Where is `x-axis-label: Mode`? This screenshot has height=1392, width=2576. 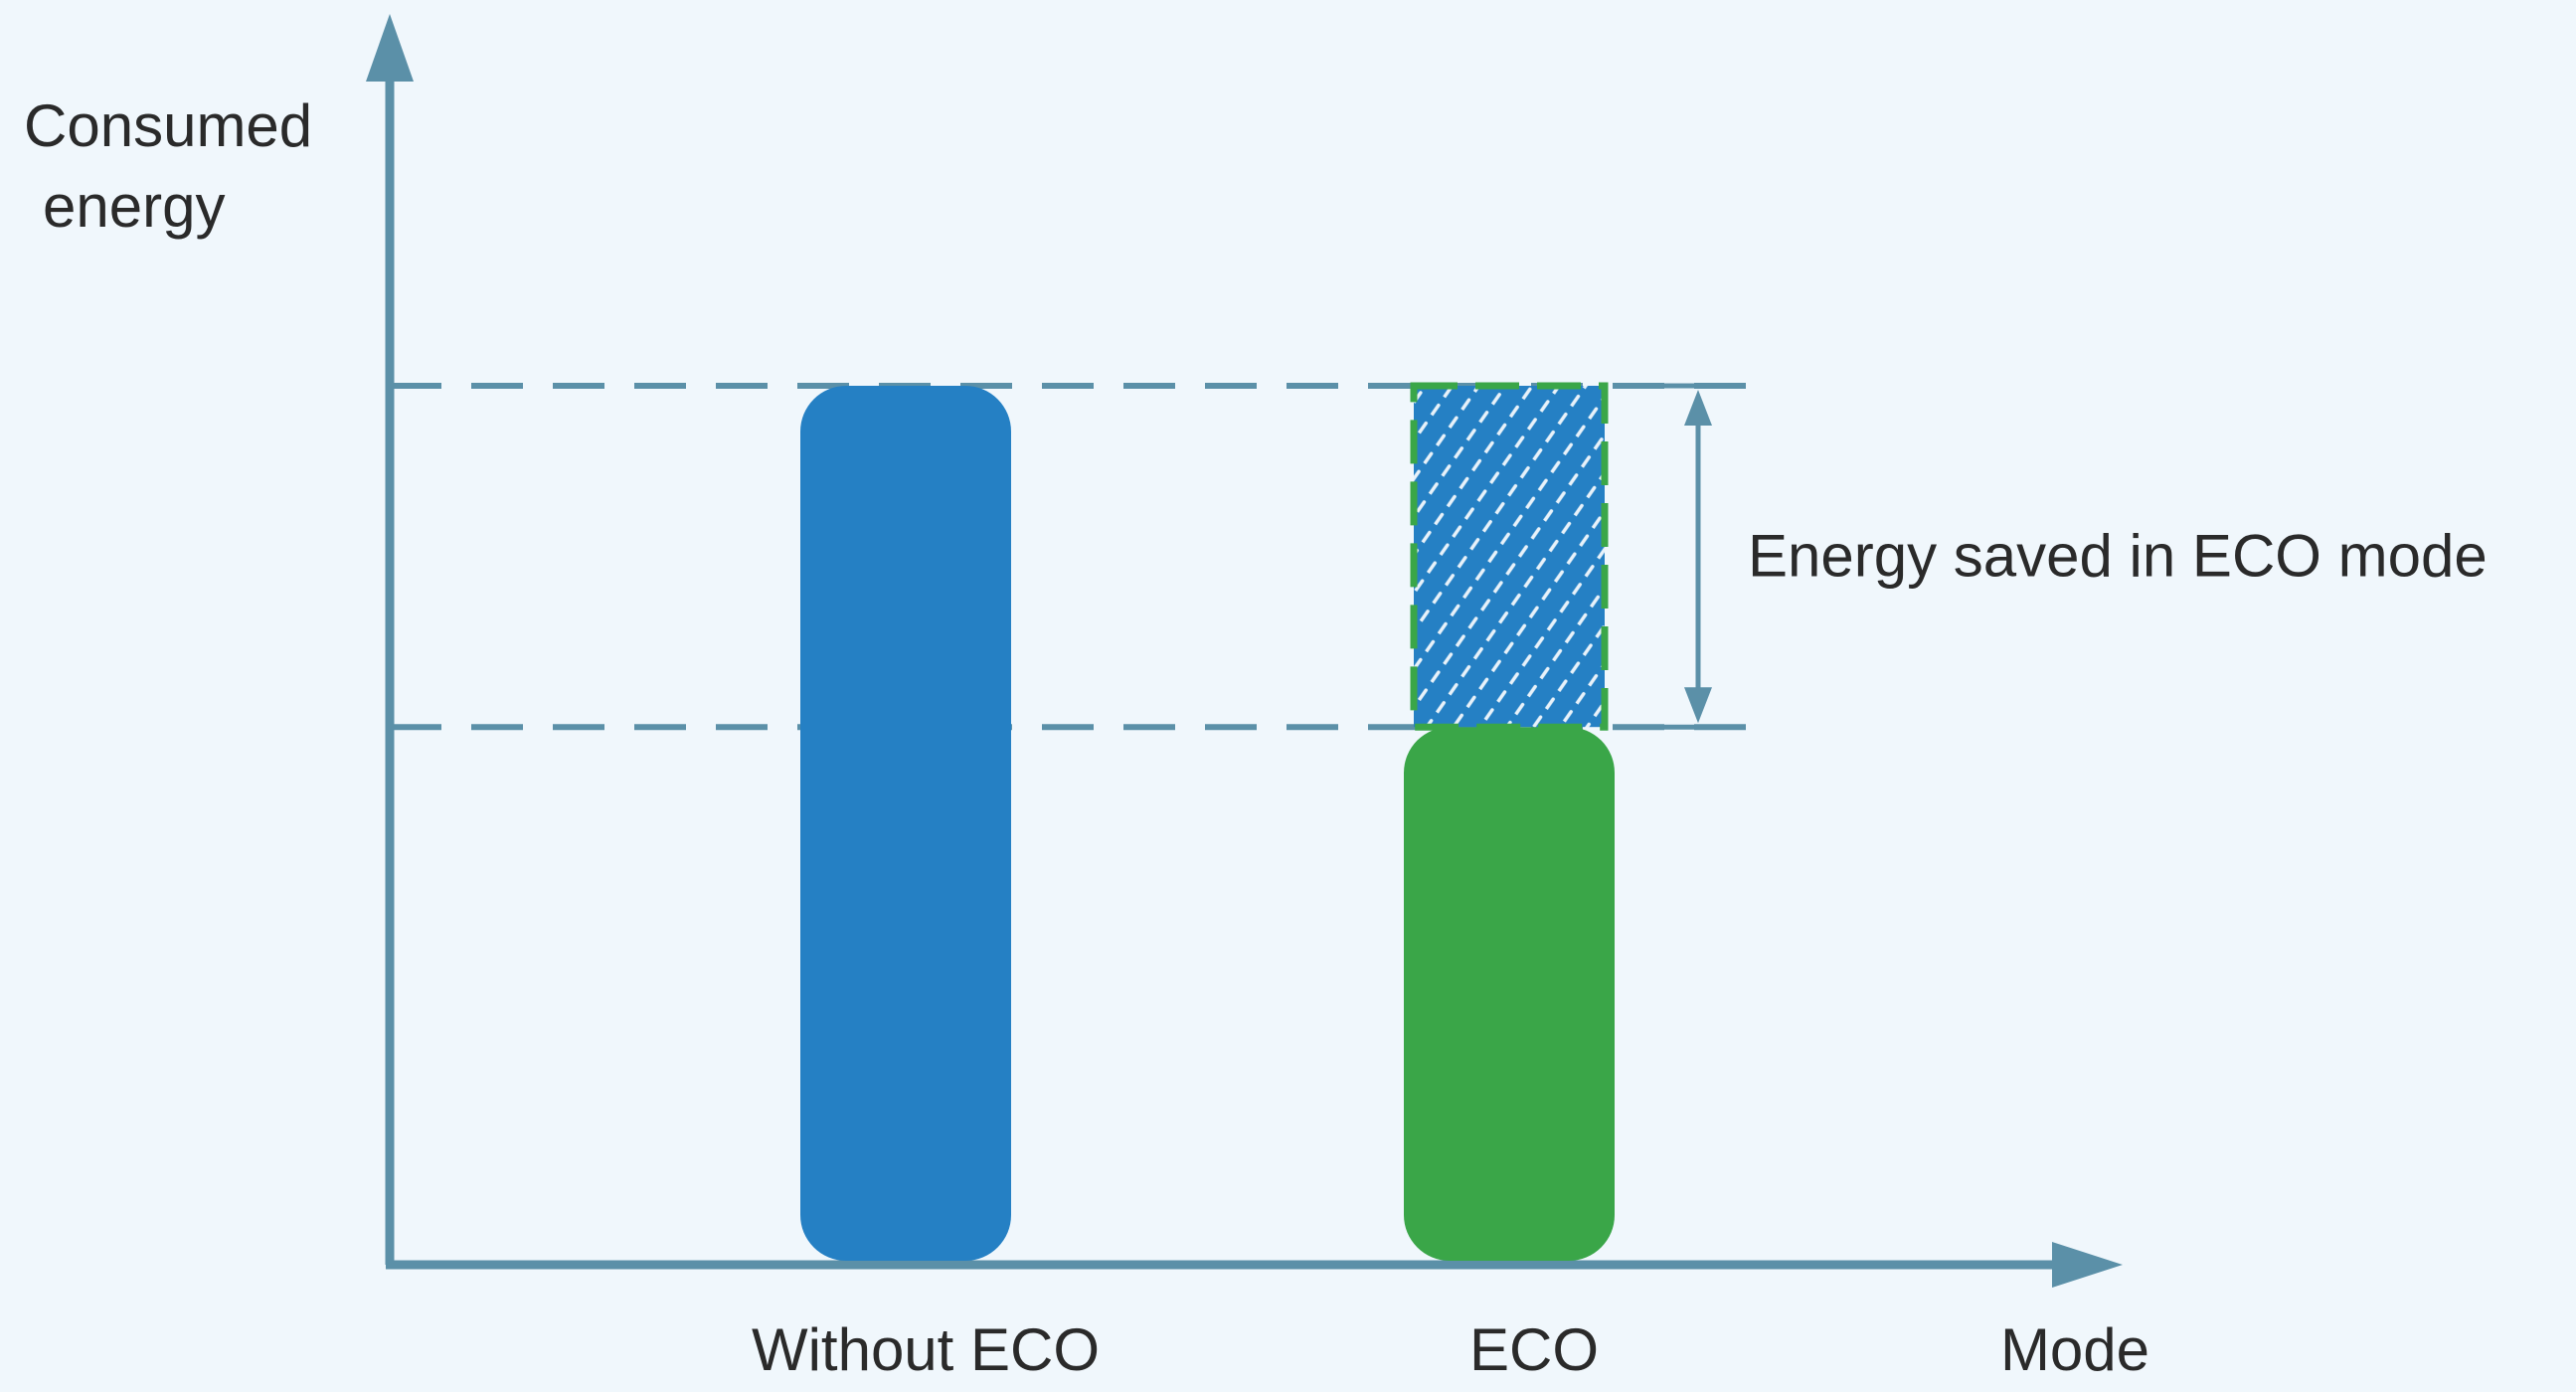
x-axis-label: Mode is located at coordinates (2075, 1349).